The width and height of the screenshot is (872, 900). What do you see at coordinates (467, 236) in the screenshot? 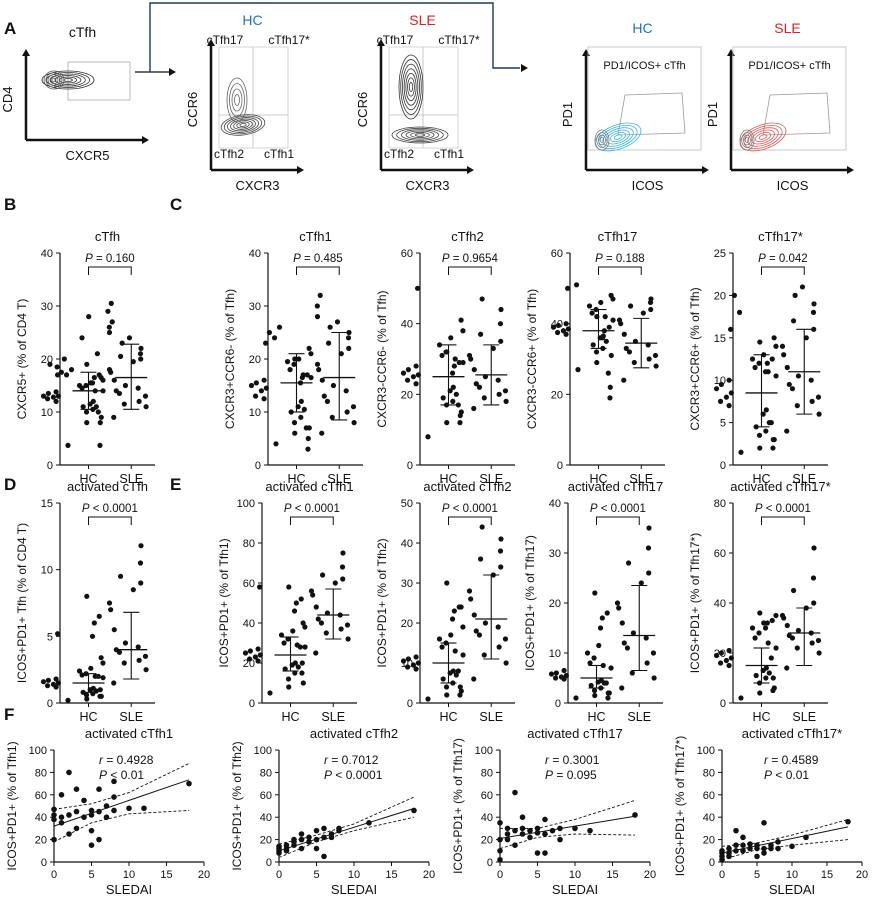
I see `chart-title: cTfh2` at bounding box center [467, 236].